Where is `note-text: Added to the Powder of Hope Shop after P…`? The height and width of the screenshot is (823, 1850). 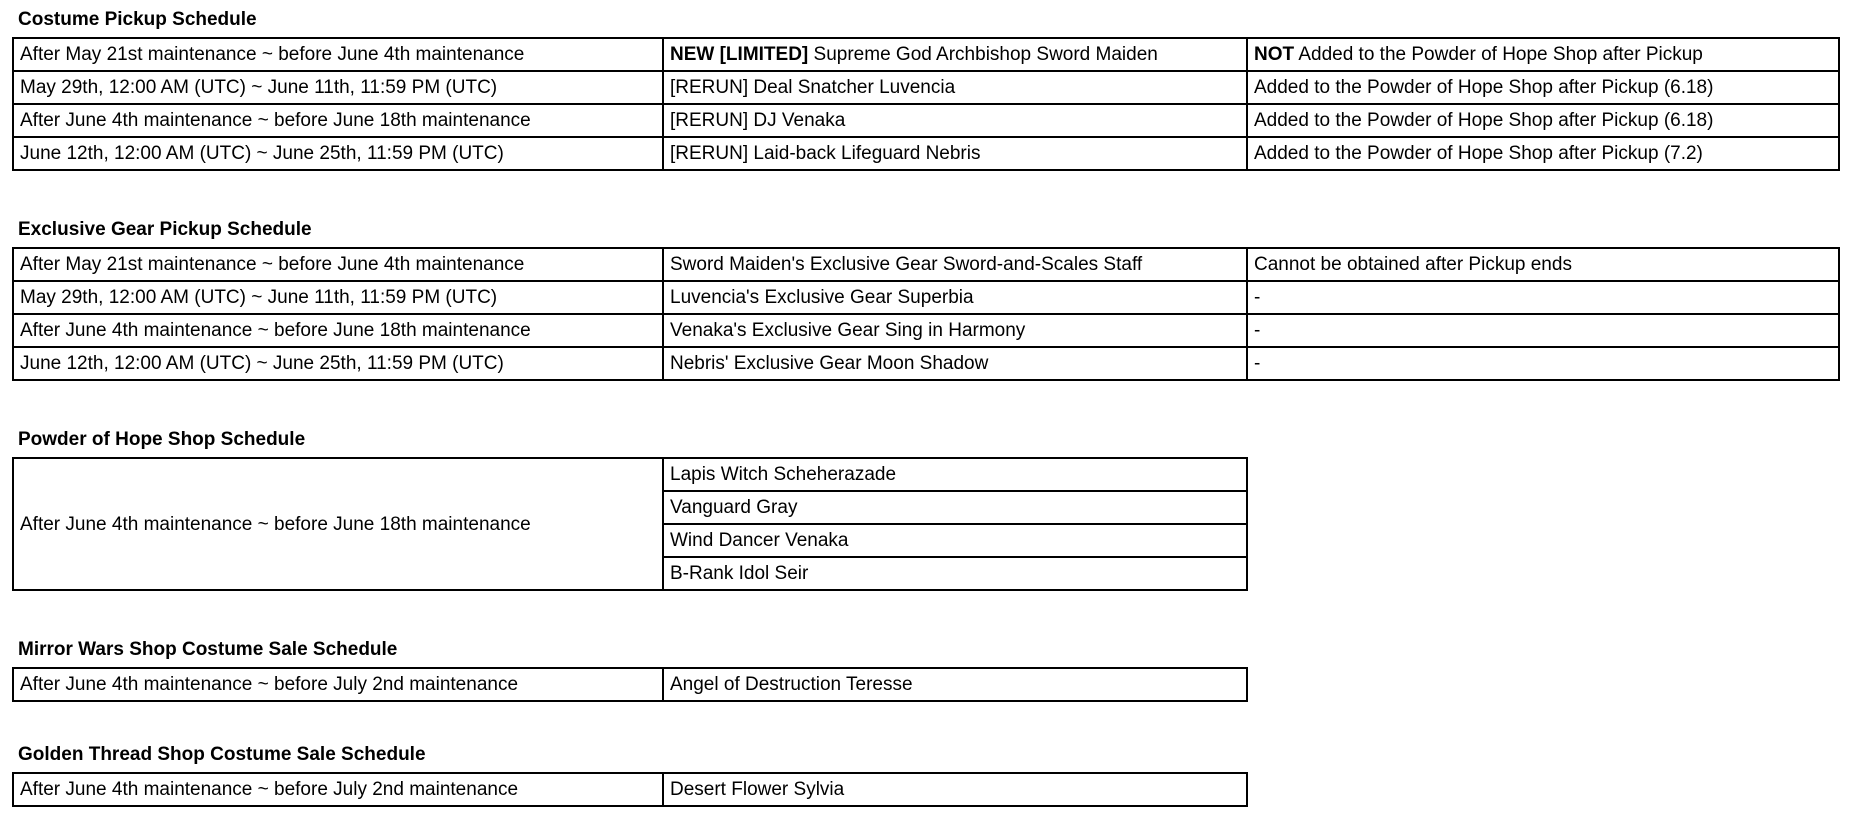 note-text: Added to the Powder of Hope Shop after P… is located at coordinates (1498, 54).